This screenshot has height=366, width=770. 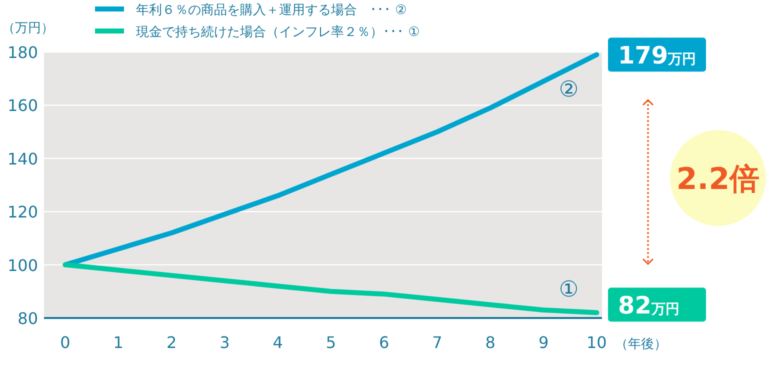 What do you see at coordinates (28, 28) in the screenshot?
I see `y-axis-title: （万円）` at bounding box center [28, 28].